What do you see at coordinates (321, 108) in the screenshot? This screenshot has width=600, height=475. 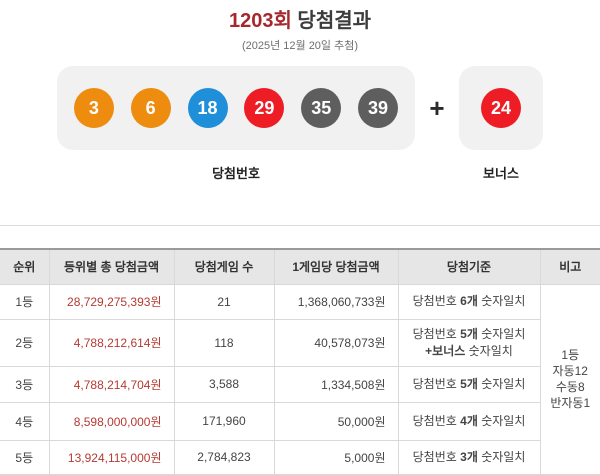 I see `lotto-ball: 35` at bounding box center [321, 108].